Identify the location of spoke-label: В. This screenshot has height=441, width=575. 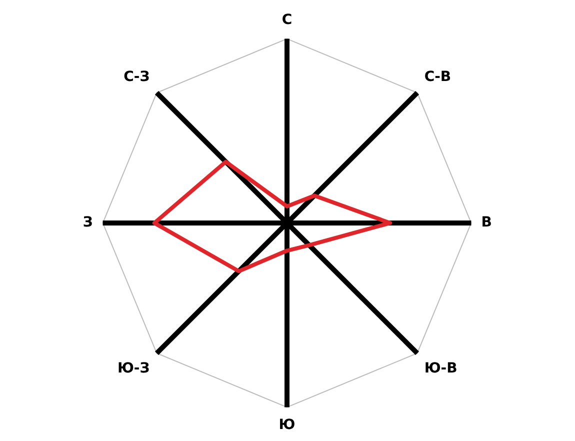
(486, 222).